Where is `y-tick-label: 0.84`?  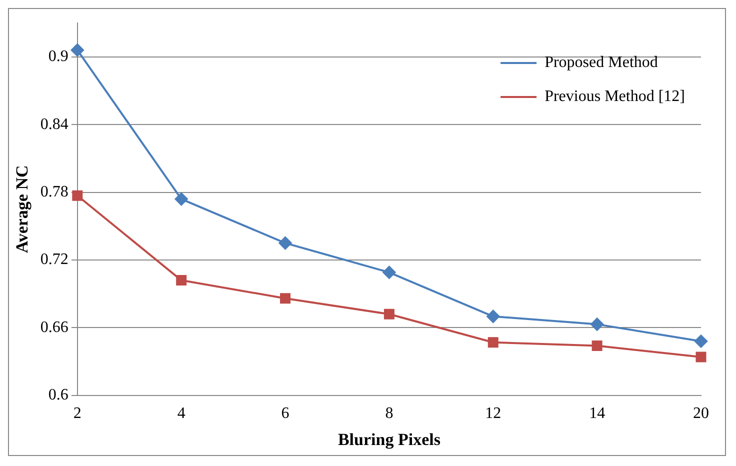 y-tick-label: 0.84 is located at coordinates (54, 124).